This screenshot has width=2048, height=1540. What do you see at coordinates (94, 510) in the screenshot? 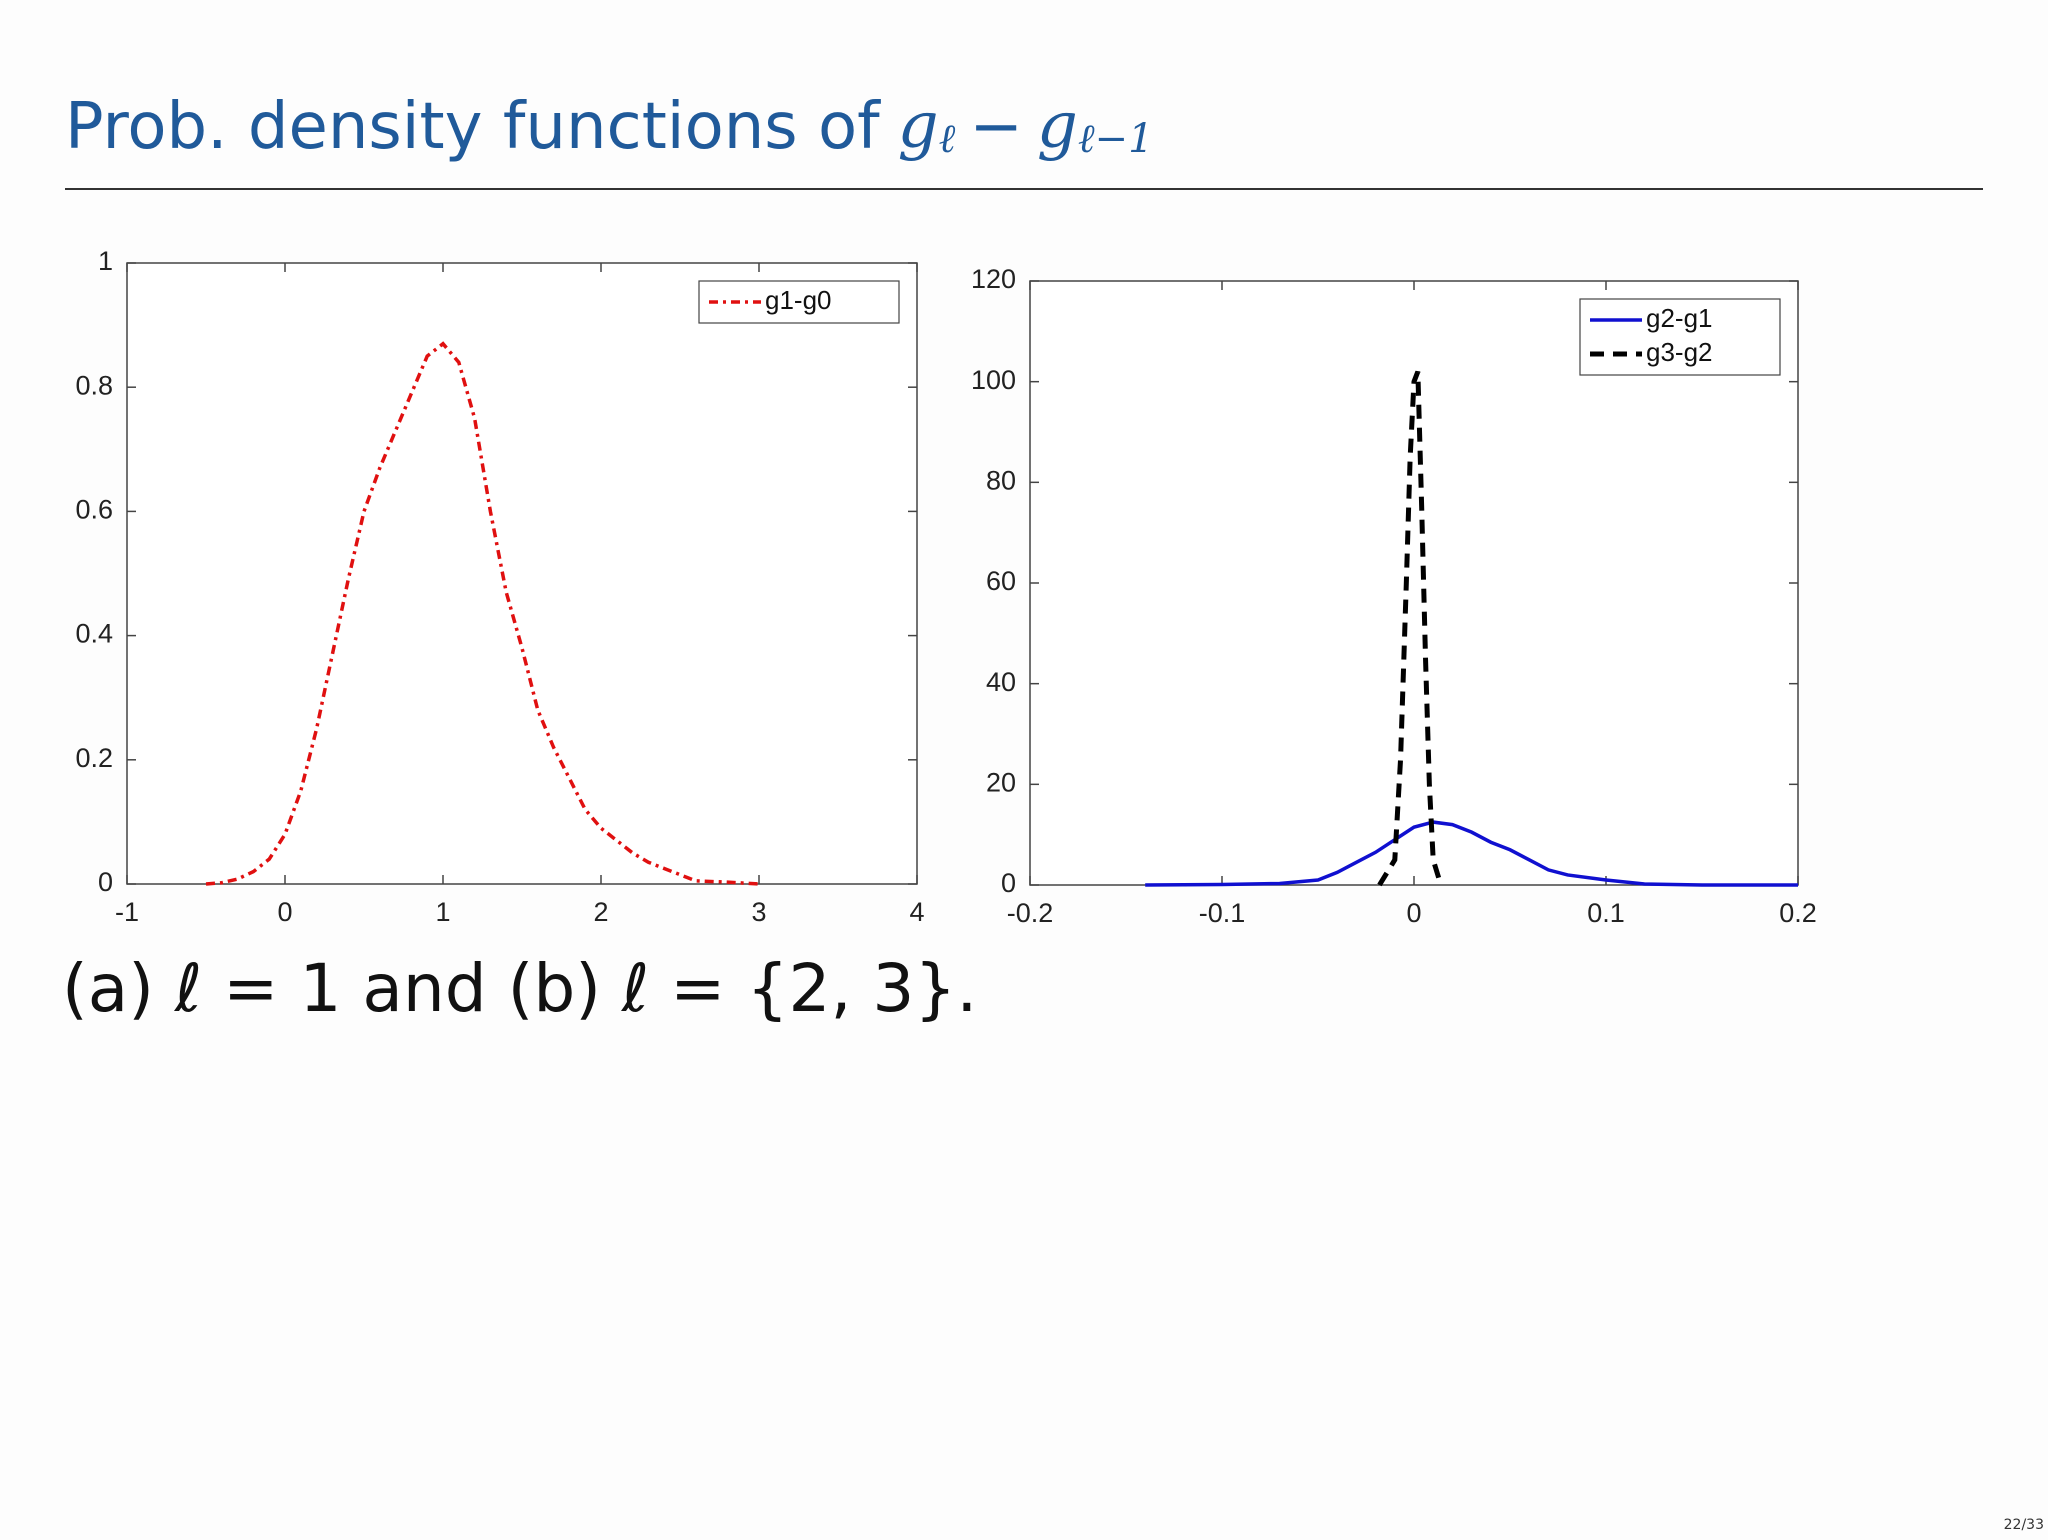
I see `y-tick-label: 0.6` at bounding box center [94, 510].